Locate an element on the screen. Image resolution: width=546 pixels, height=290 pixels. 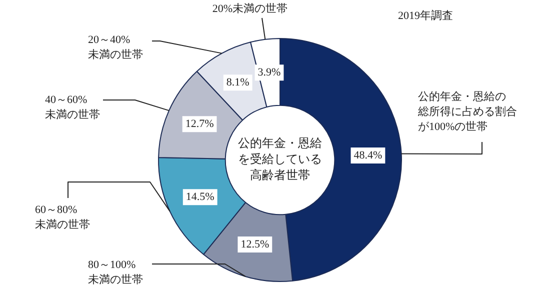
slice-label: 公的年金・恩給の総所得に占める割合が100%の世帯 is located at coordinates (467, 111).